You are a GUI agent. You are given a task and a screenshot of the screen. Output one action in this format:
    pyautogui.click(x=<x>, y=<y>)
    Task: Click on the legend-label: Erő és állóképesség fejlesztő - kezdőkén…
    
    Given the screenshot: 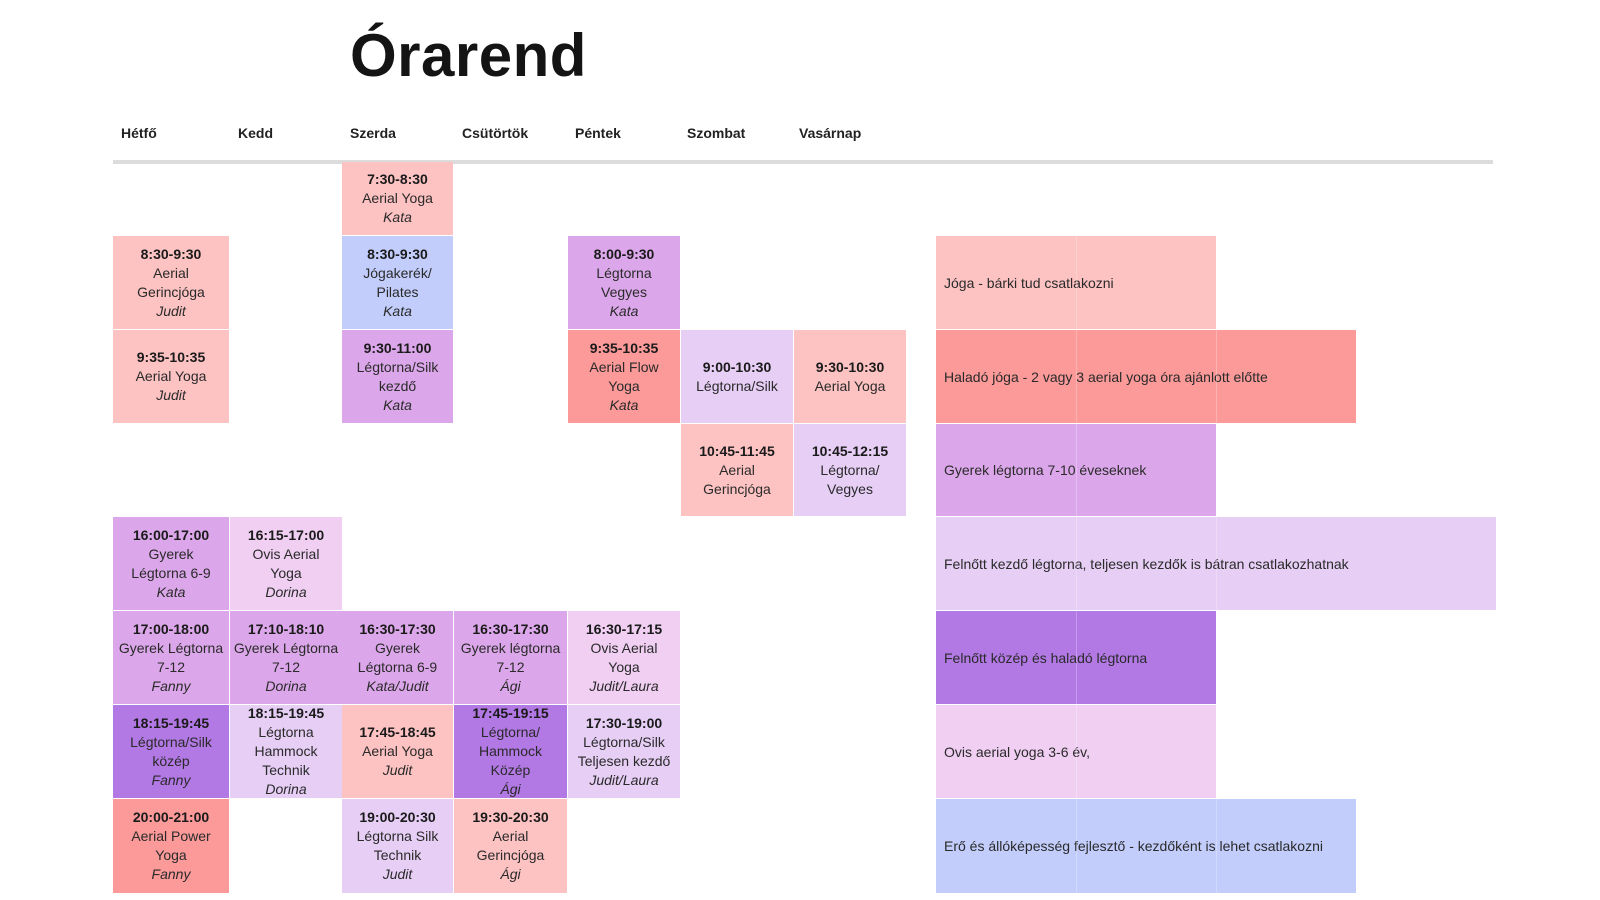 What is the action you would take?
    pyautogui.click(x=1133, y=846)
    